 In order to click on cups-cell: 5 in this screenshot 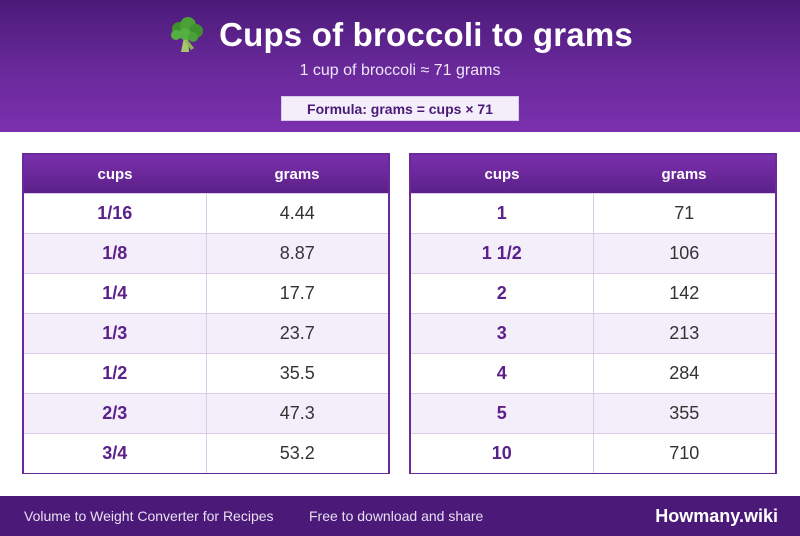, I will do `click(502, 413)`.